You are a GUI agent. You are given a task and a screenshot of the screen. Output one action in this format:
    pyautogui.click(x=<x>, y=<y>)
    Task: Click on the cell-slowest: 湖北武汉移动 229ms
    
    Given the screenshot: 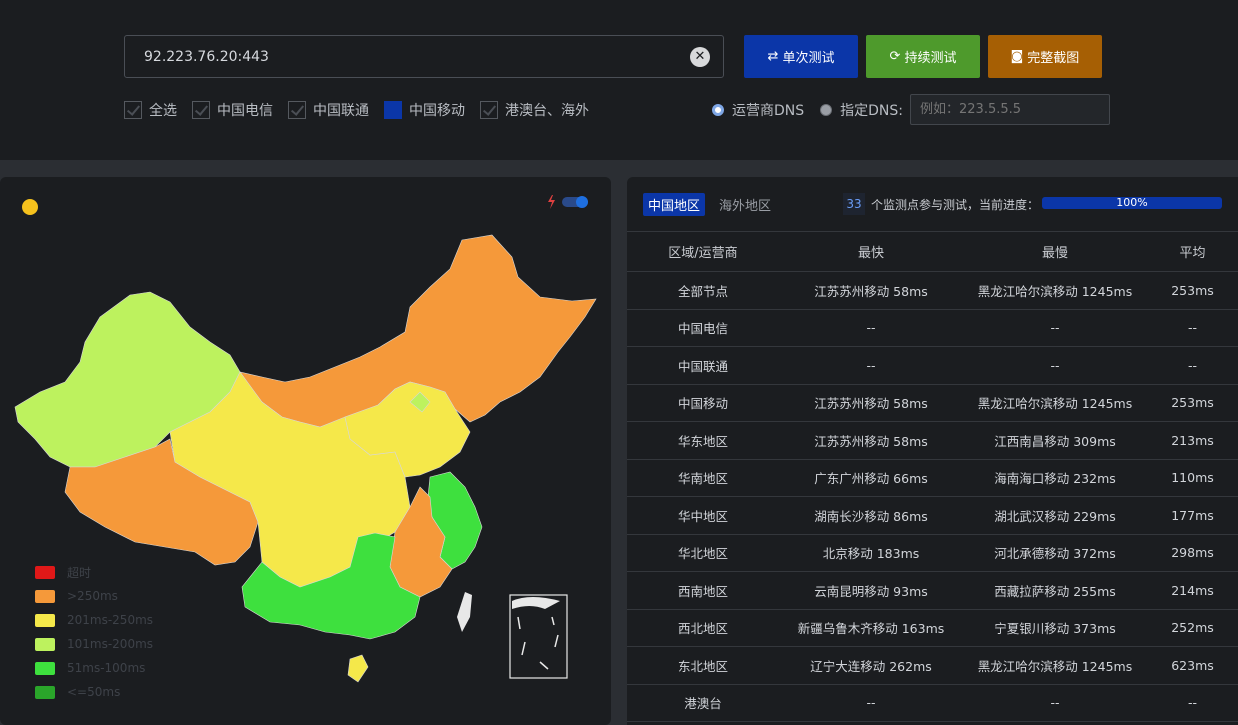 What is the action you would take?
    pyautogui.click(x=1055, y=515)
    